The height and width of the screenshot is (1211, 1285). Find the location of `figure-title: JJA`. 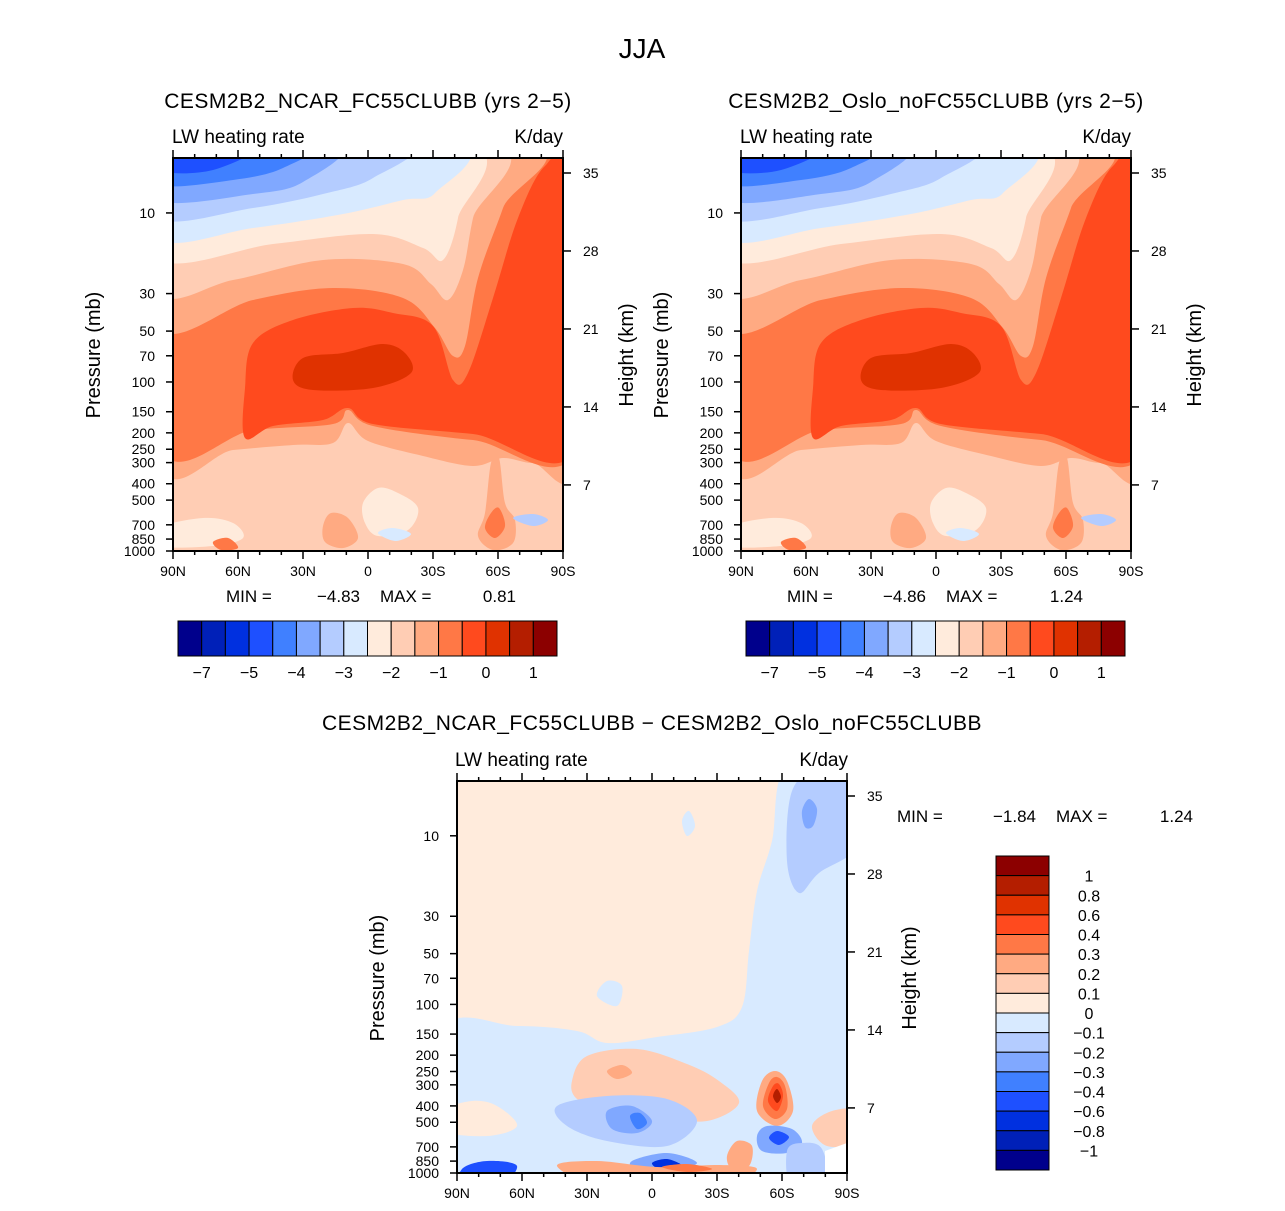

figure-title: JJA is located at coordinates (642, 48).